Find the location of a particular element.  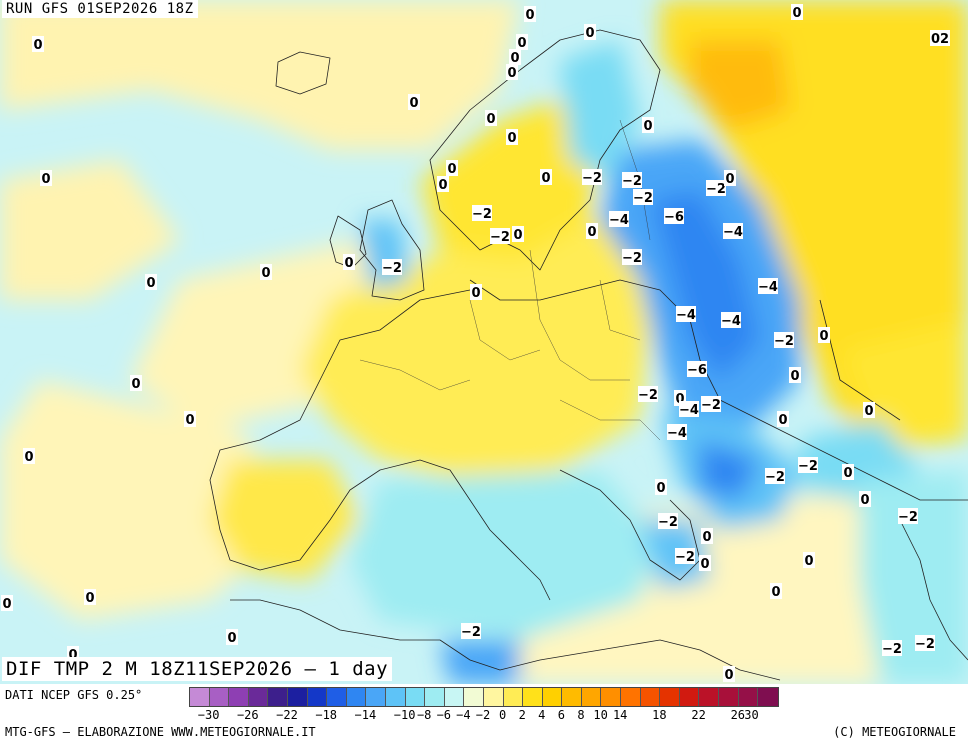

scale-tick-label: 8 is located at coordinates (581, 715).